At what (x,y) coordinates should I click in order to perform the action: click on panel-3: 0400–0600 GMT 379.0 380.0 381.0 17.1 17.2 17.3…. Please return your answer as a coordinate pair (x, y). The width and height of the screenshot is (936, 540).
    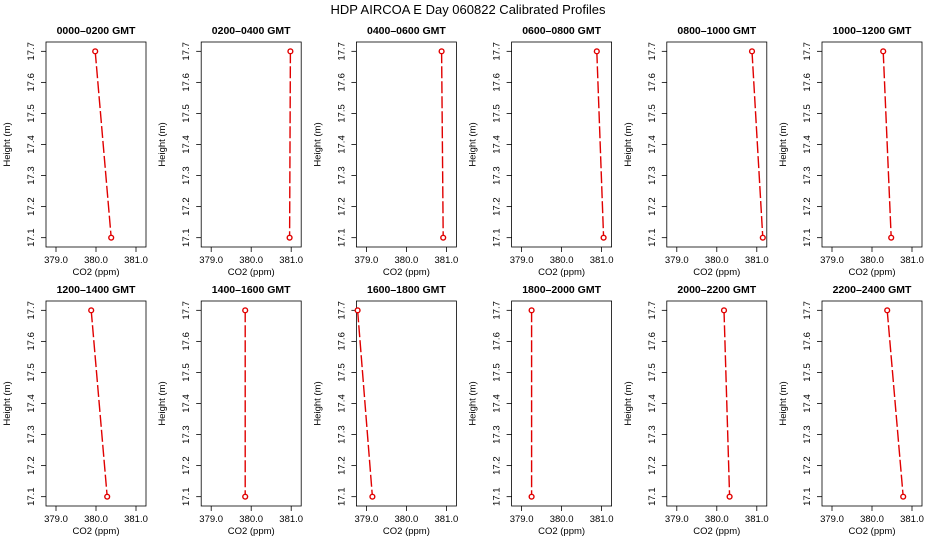
    Looking at the image, I should click on (385, 151).